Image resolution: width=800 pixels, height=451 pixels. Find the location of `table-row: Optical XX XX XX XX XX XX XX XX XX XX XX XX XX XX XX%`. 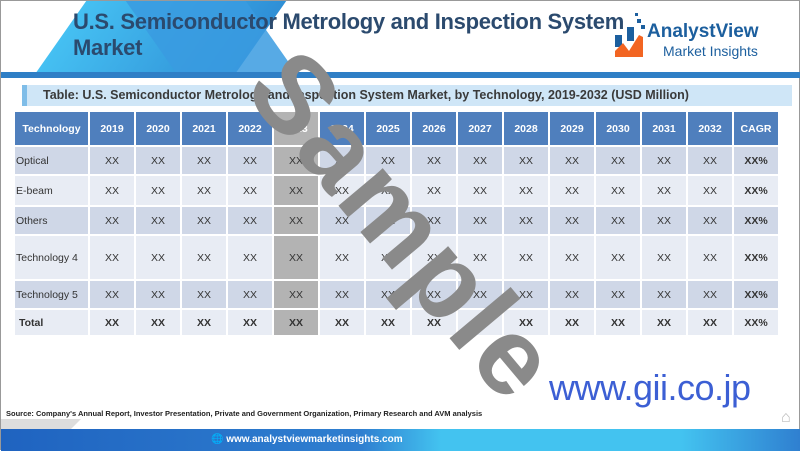

table-row: Optical XX XX XX XX XX XX XX XX XX XX XX XX XX XX XX% is located at coordinates (396, 160).